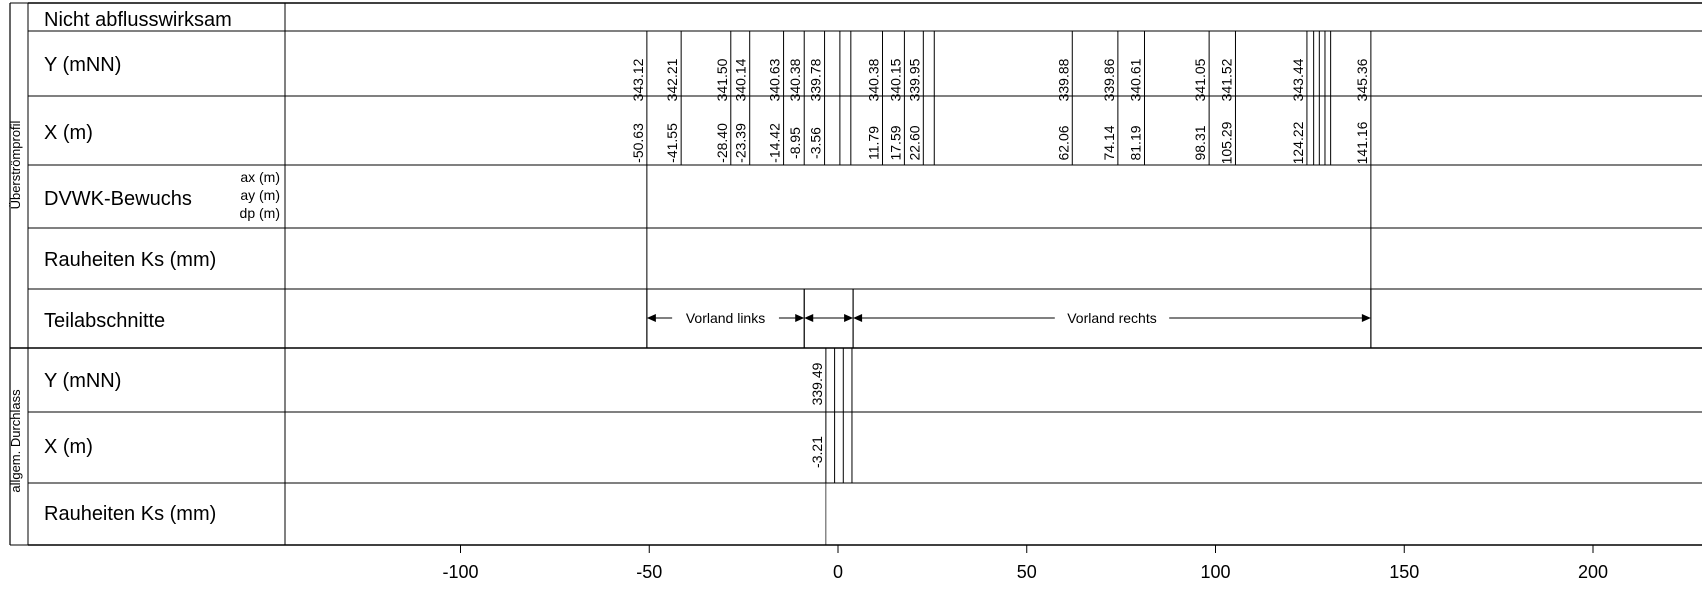 This screenshot has height=603, width=1702. I want to click on profile-x-value: -23.39, so click(741, 143).